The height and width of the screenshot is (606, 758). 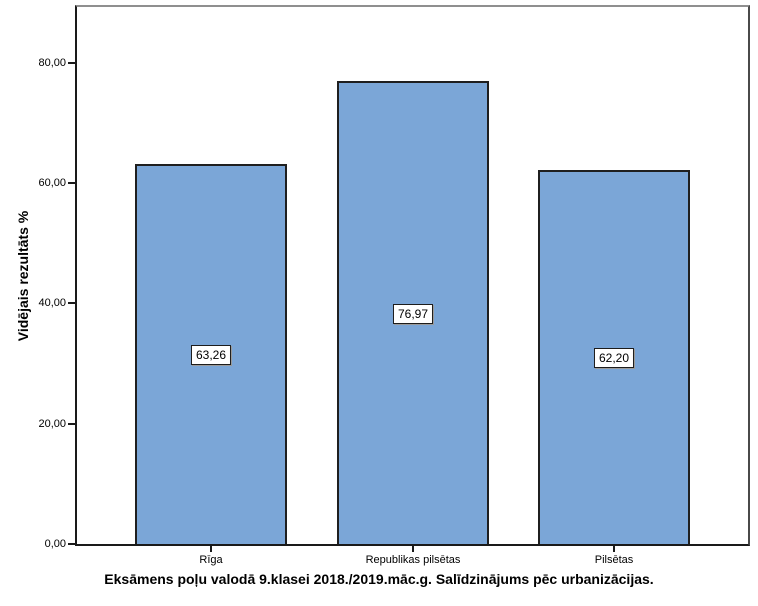 What do you see at coordinates (52, 303) in the screenshot?
I see `y-tick-label: 40,00` at bounding box center [52, 303].